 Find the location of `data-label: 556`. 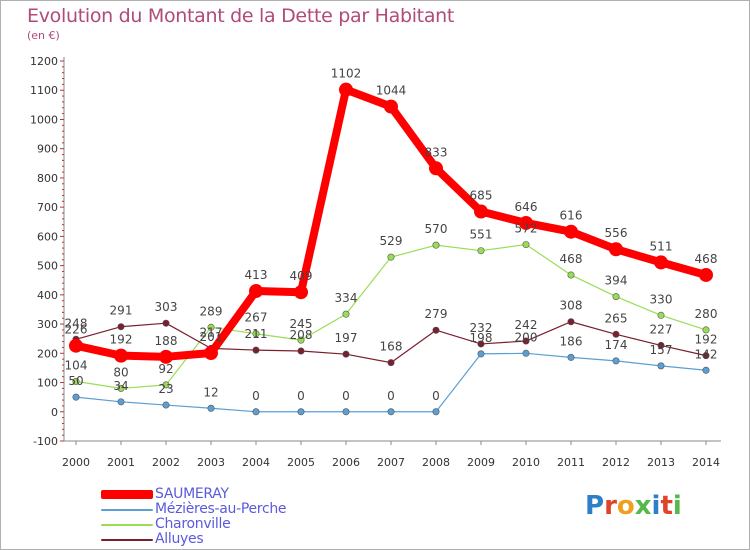

data-label: 556 is located at coordinates (616, 233).